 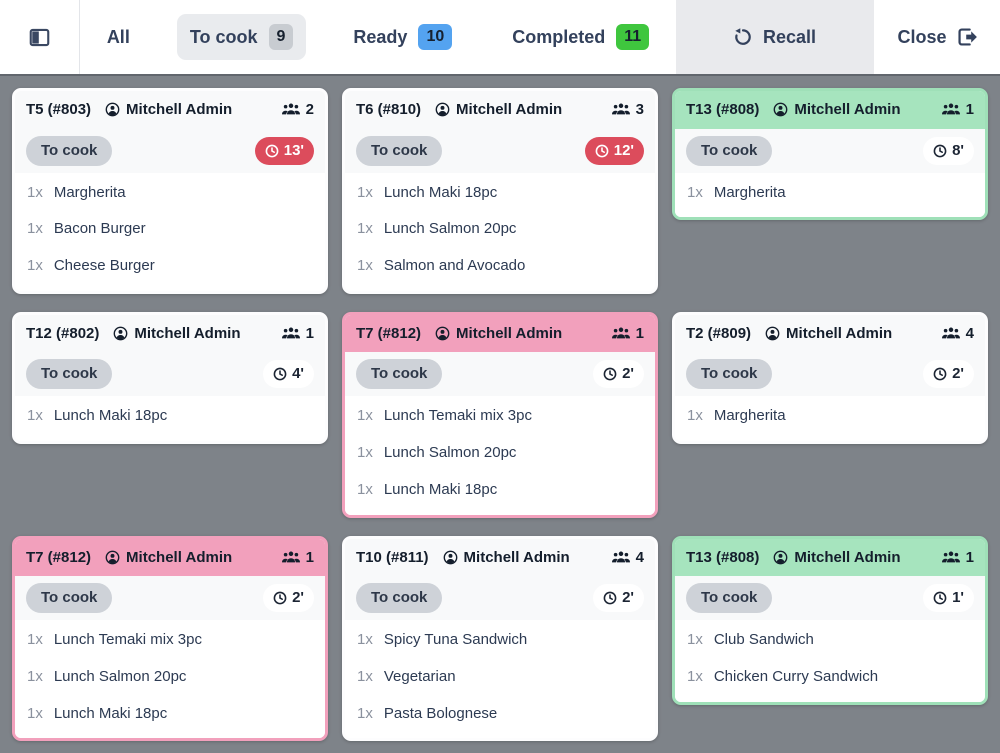 What do you see at coordinates (104, 265) in the screenshot?
I see `item-name: Cheese Burger` at bounding box center [104, 265].